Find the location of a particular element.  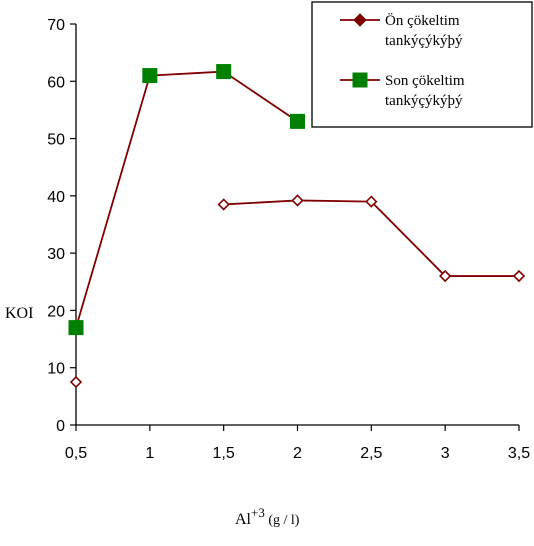

x-tick-label: 1,5 is located at coordinates (224, 453).